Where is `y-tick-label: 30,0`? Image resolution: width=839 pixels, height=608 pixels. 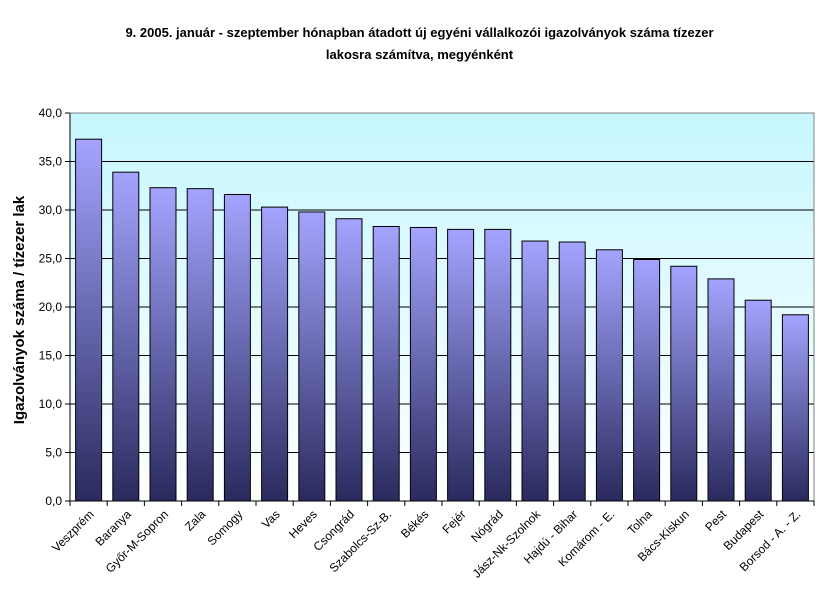
y-tick-label: 30,0 is located at coordinates (51, 210).